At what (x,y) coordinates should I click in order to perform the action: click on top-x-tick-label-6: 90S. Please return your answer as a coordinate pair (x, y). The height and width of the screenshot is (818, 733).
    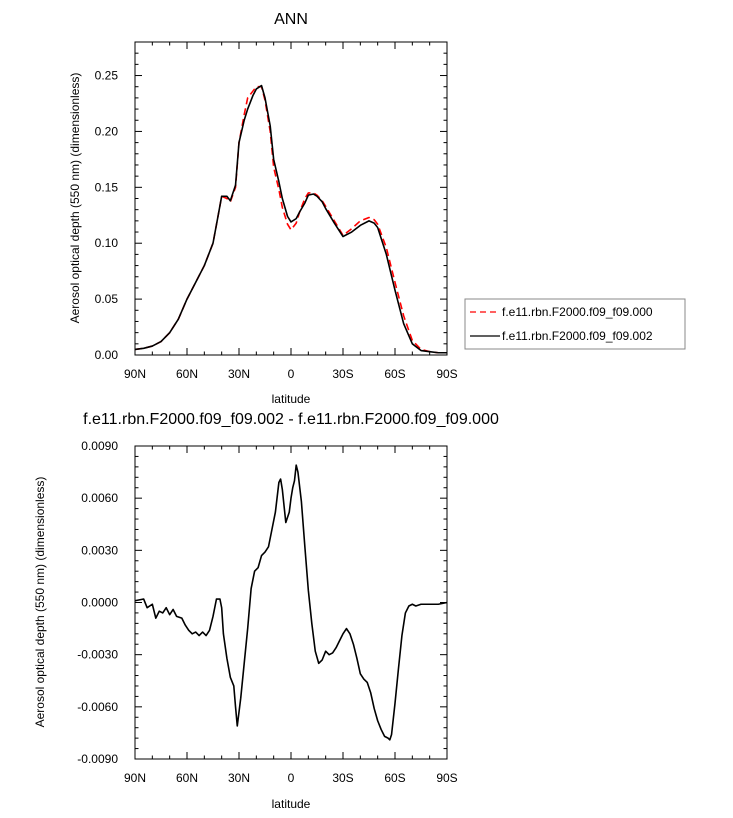
    Looking at the image, I should click on (446, 374).